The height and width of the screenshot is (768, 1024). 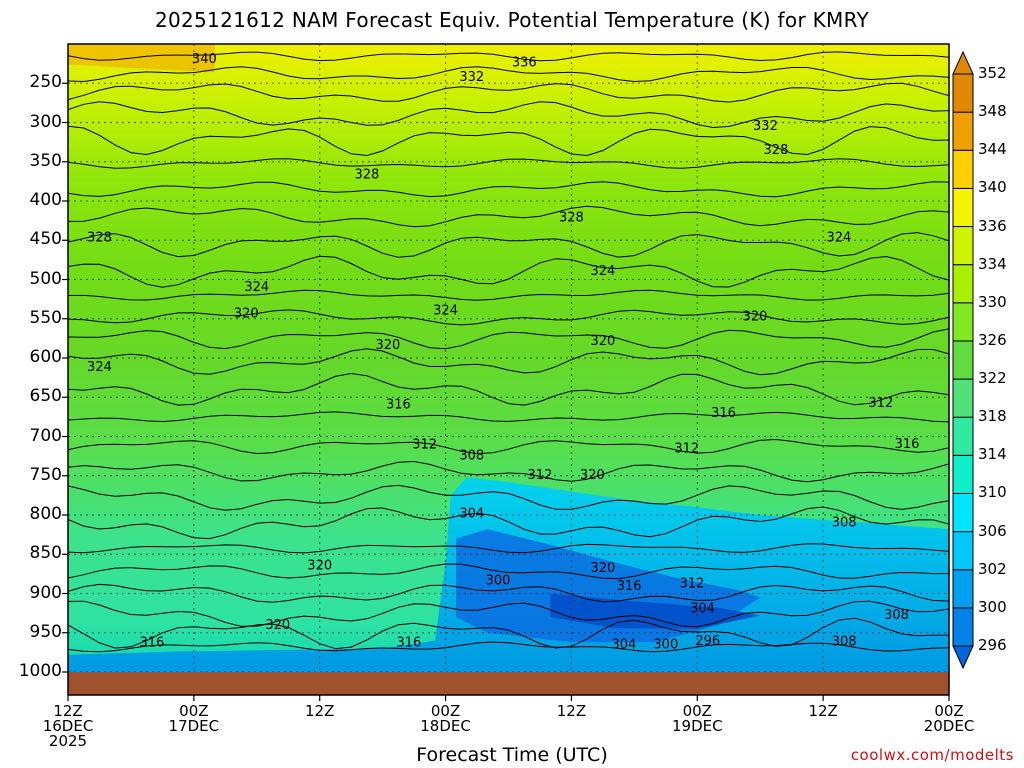 What do you see at coordinates (697, 718) in the screenshot?
I see `x-tick-label: 00Z 19DEC` at bounding box center [697, 718].